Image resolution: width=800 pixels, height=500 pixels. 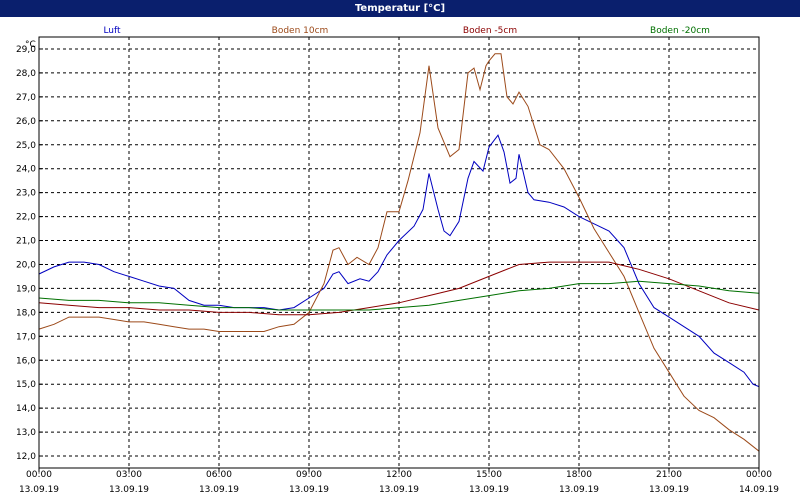 I want to click on y-tick-label: 14,0, so click(x=26, y=409).